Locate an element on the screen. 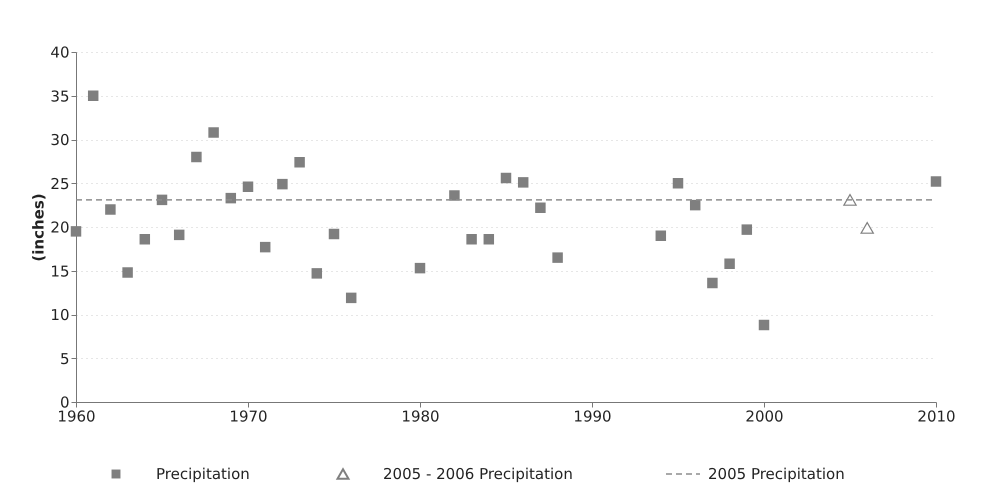 The image size is (989, 495). y-tick-label: 40 is located at coordinates (60, 53).